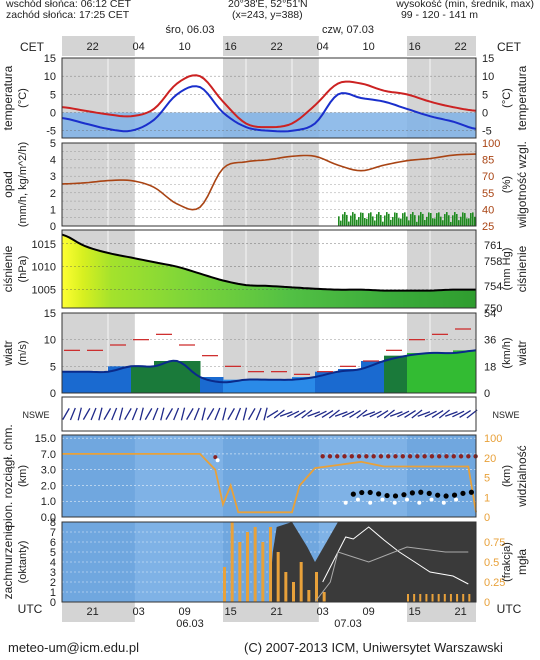 The height and width of the screenshot is (660, 540). Describe the element at coordinates (522, 562) in the screenshot. I see `cloud-ylabel-right: mgła` at that location.